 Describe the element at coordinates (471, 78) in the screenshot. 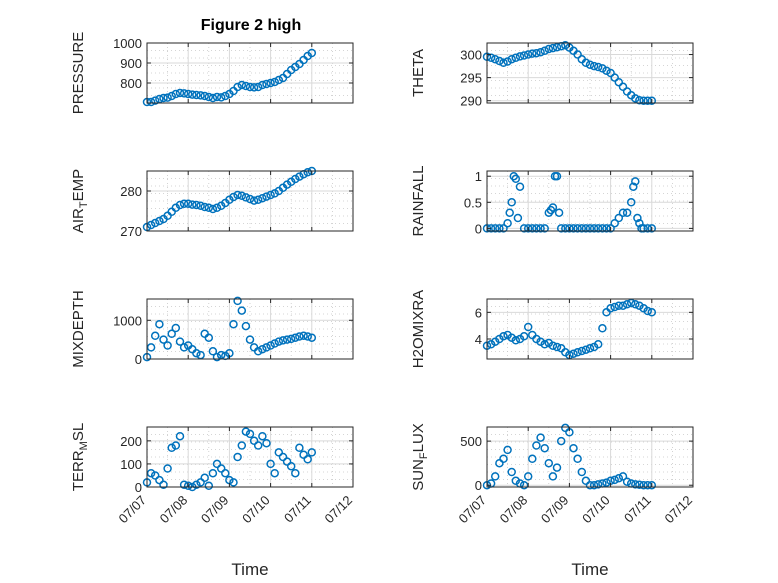

I see `y-tick-label: 295` at that location.